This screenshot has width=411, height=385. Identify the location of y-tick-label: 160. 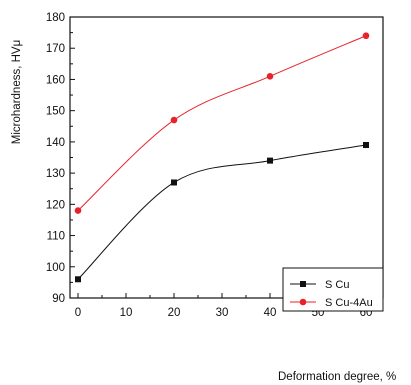
(55, 80).